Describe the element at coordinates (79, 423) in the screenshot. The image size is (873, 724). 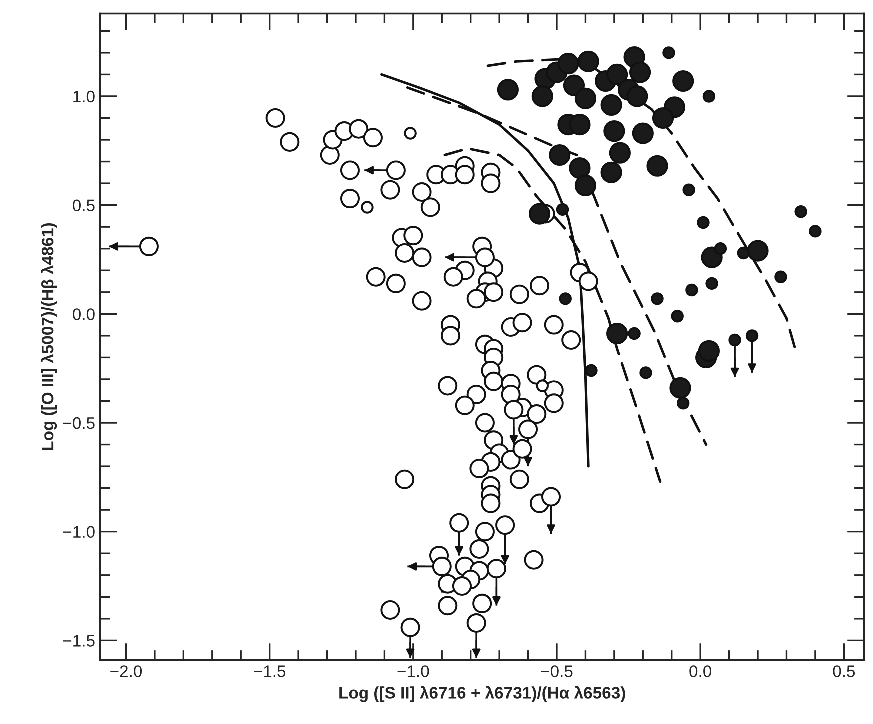
I see `y-tick-label: −0.5` at that location.